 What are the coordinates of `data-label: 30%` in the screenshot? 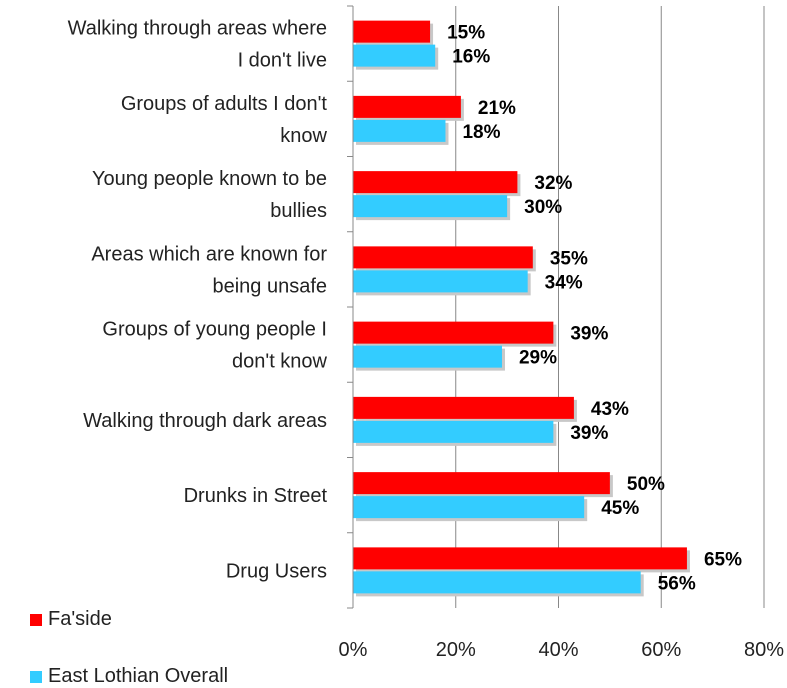 It's located at (543, 207).